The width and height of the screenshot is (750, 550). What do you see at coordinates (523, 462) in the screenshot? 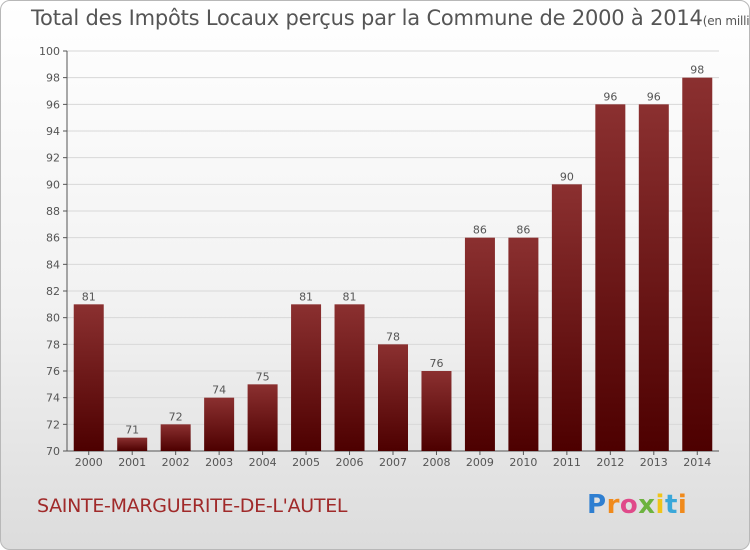
I see `x-tick-label: 2010` at bounding box center [523, 462].